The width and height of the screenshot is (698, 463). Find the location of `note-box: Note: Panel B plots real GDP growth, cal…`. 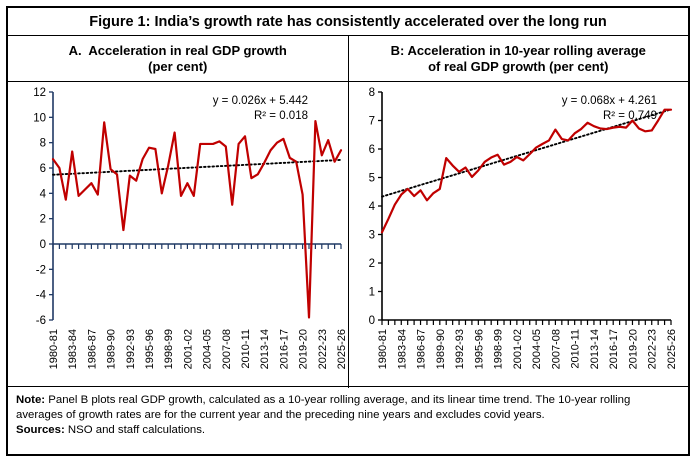

note-box: Note: Panel B plots real GDP growth, cal… is located at coordinates (348, 420).